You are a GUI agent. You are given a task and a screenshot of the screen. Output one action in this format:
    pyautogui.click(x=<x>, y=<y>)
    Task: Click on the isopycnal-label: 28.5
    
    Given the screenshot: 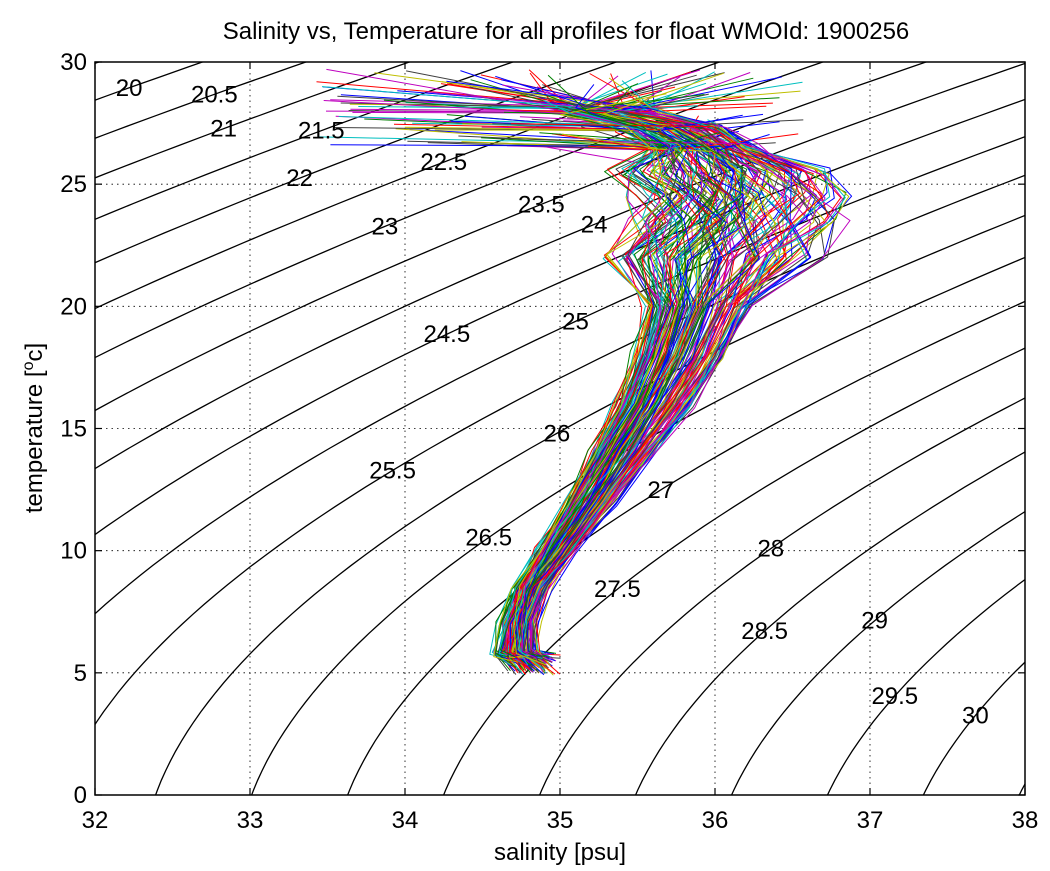 What is the action you would take?
    pyautogui.click(x=764, y=631)
    